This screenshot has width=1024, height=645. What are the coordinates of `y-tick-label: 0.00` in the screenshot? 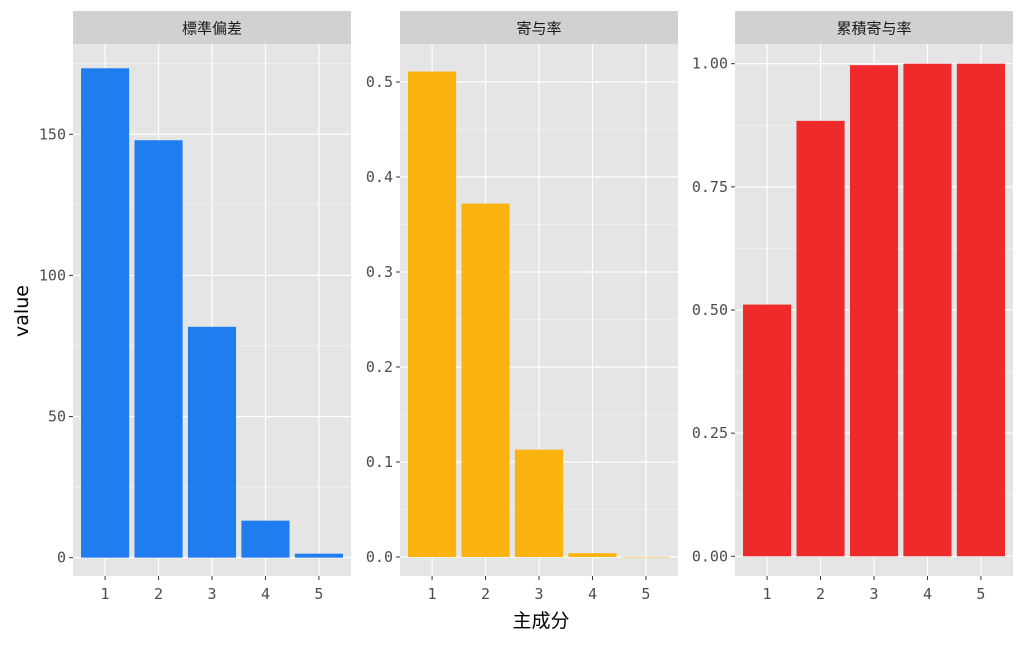 It's located at (710, 556).